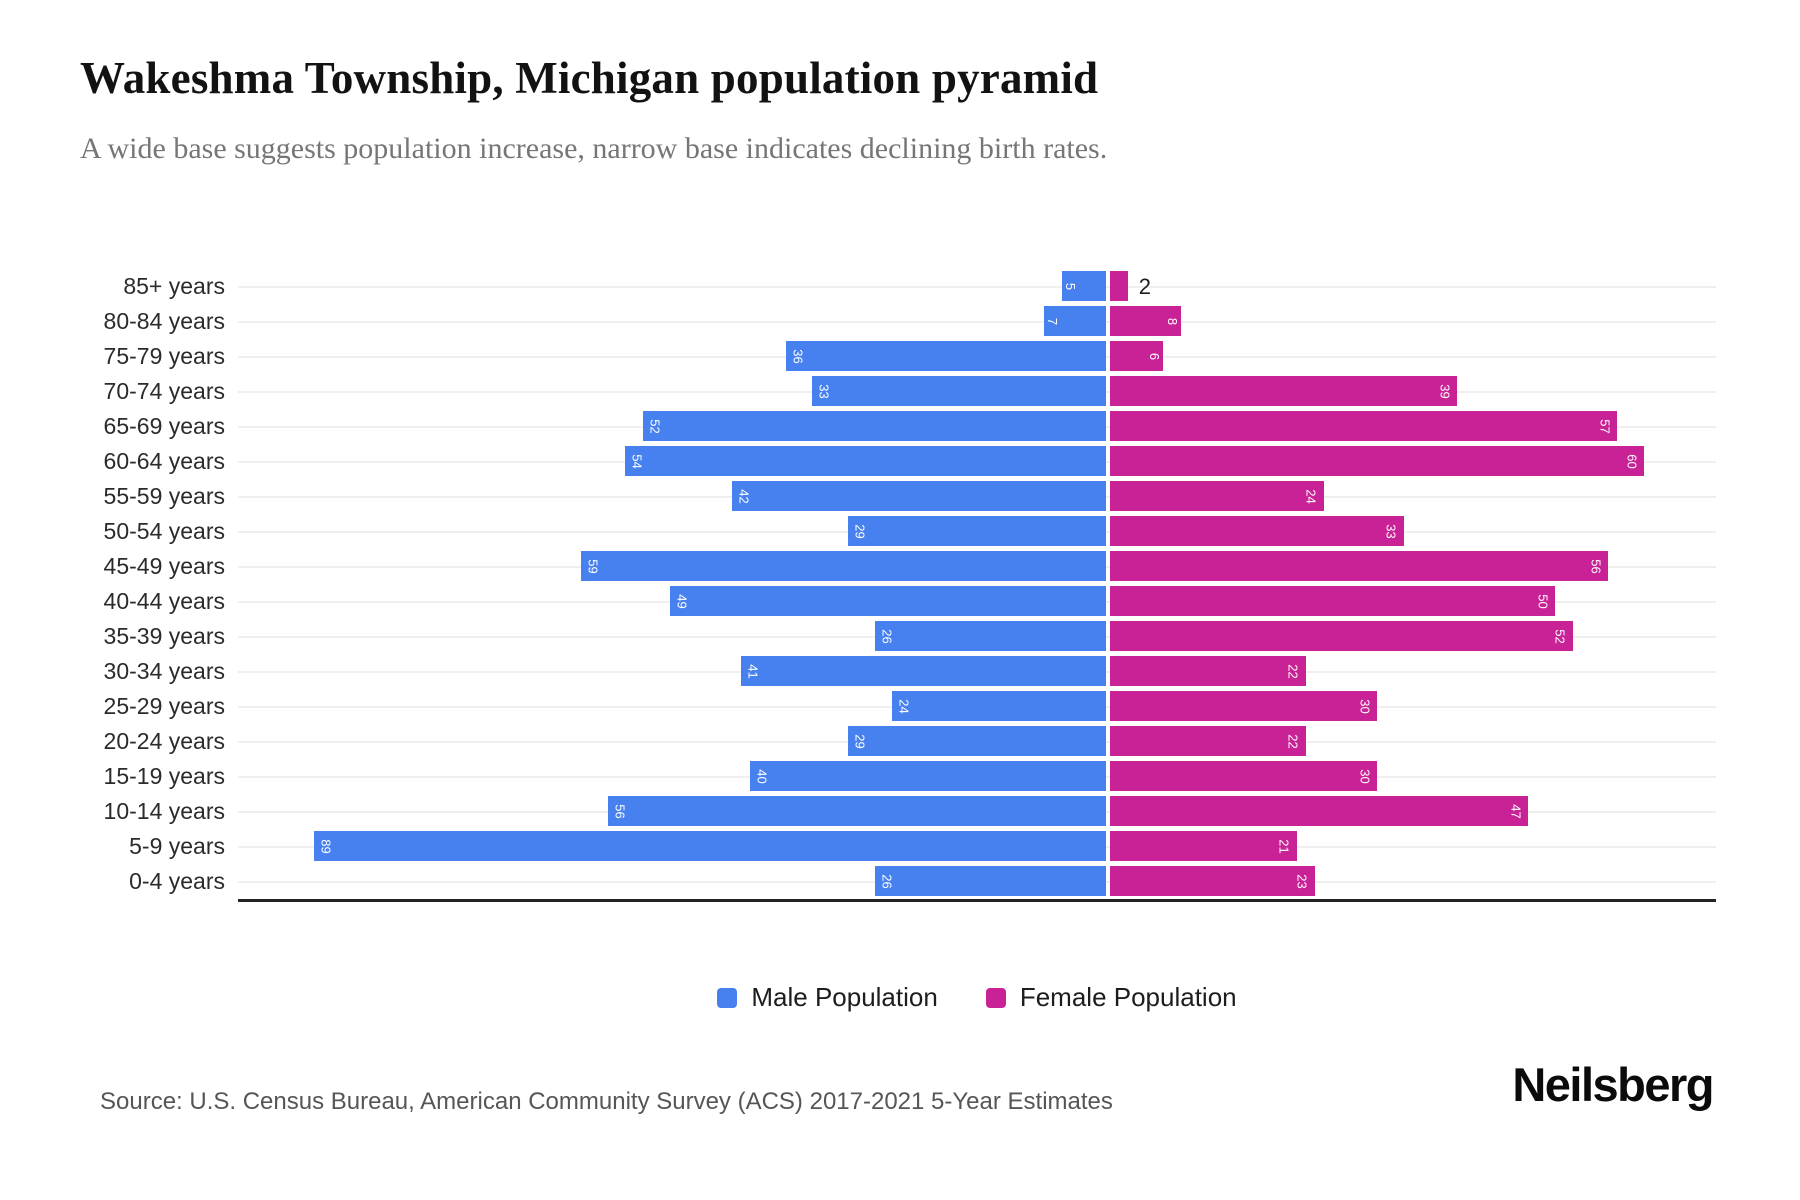  I want to click on male-bar: 36, so click(945, 356).